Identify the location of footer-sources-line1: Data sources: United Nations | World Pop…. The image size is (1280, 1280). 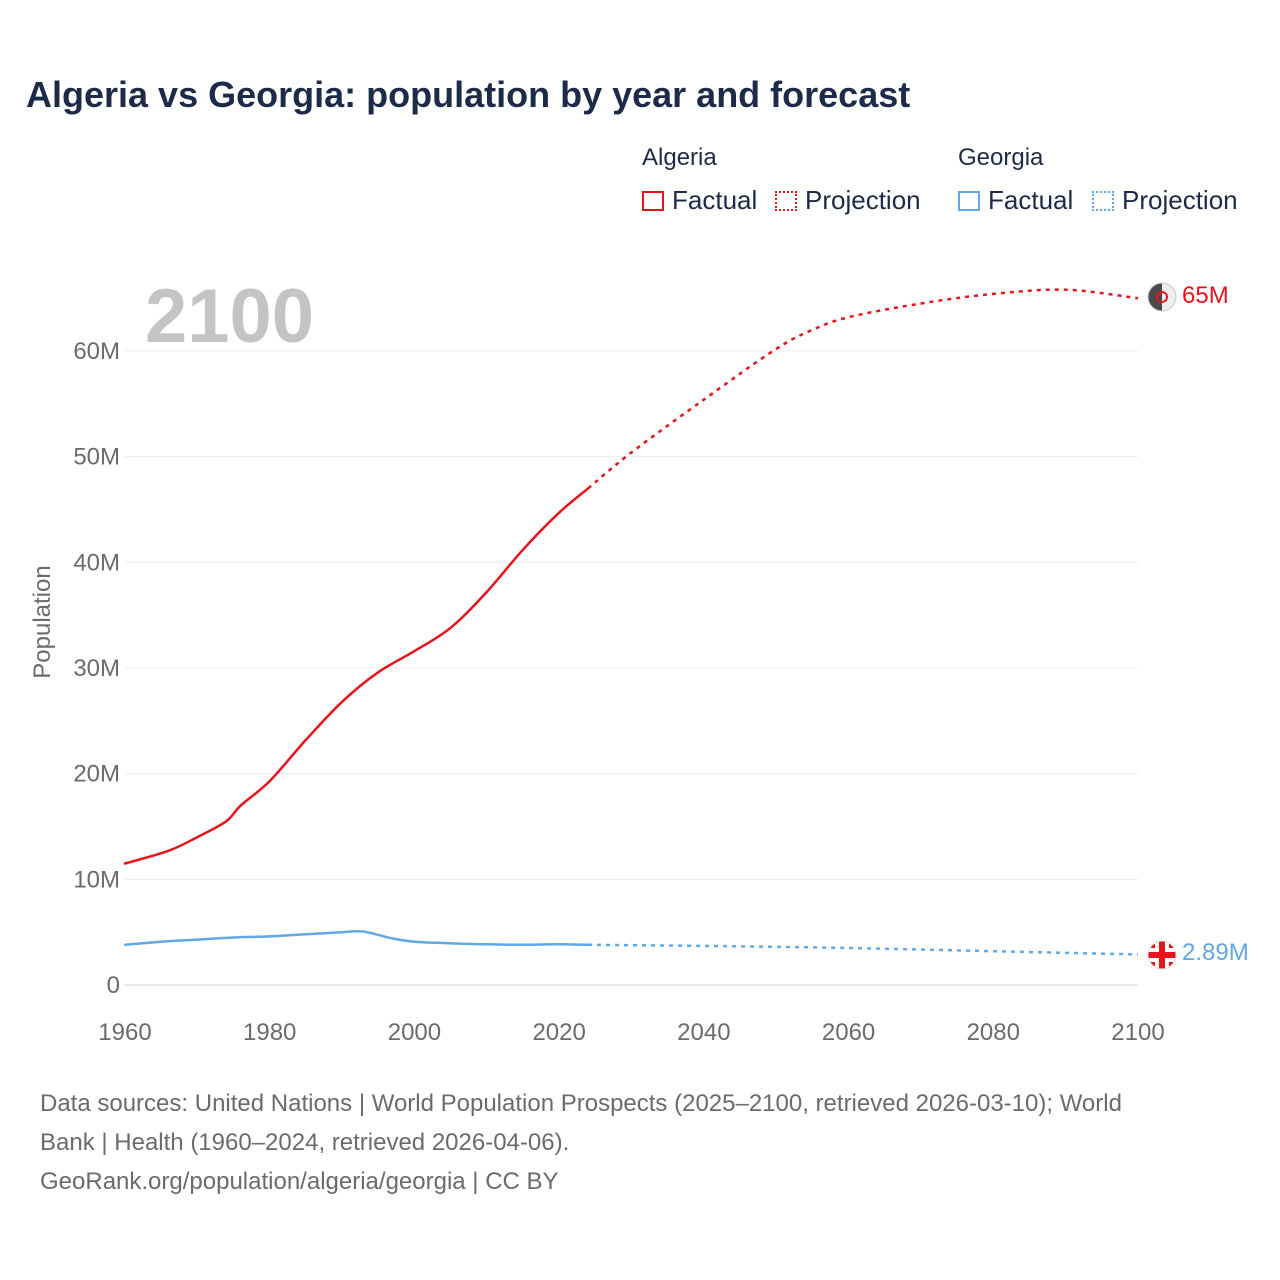
(581, 1103).